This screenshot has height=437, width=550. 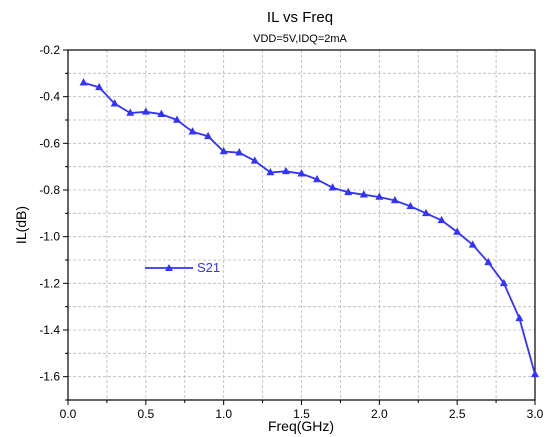 What do you see at coordinates (223, 414) in the screenshot?
I see `x-tick-label: 1.0` at bounding box center [223, 414].